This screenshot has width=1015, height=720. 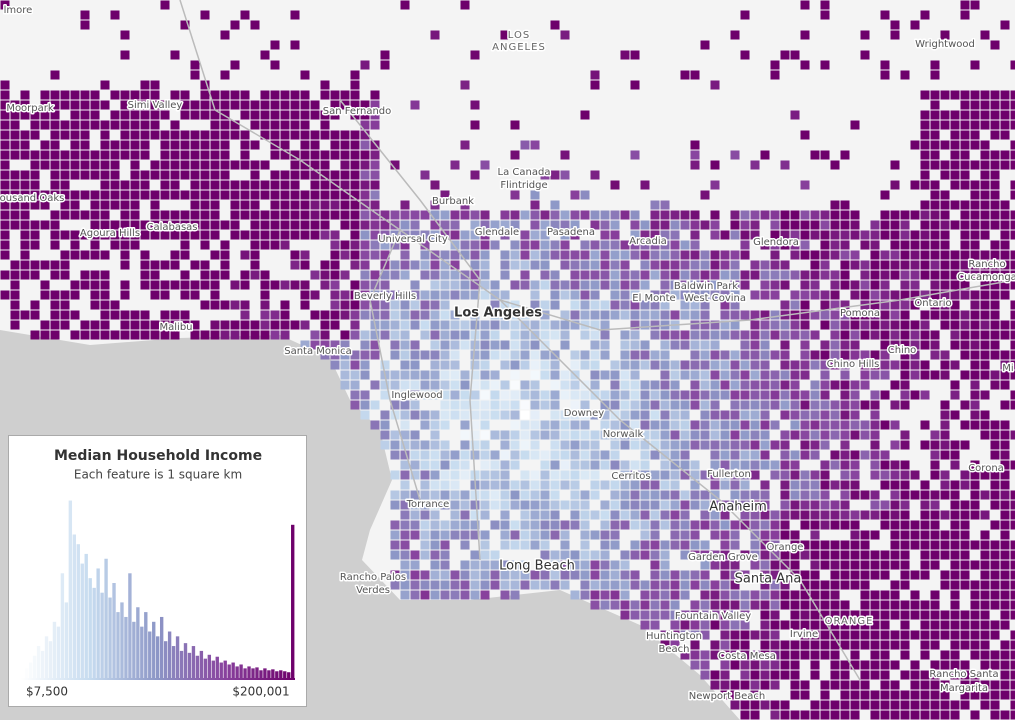 What do you see at coordinates (945, 44) in the screenshot?
I see `place-label: Wrightwood` at bounding box center [945, 44].